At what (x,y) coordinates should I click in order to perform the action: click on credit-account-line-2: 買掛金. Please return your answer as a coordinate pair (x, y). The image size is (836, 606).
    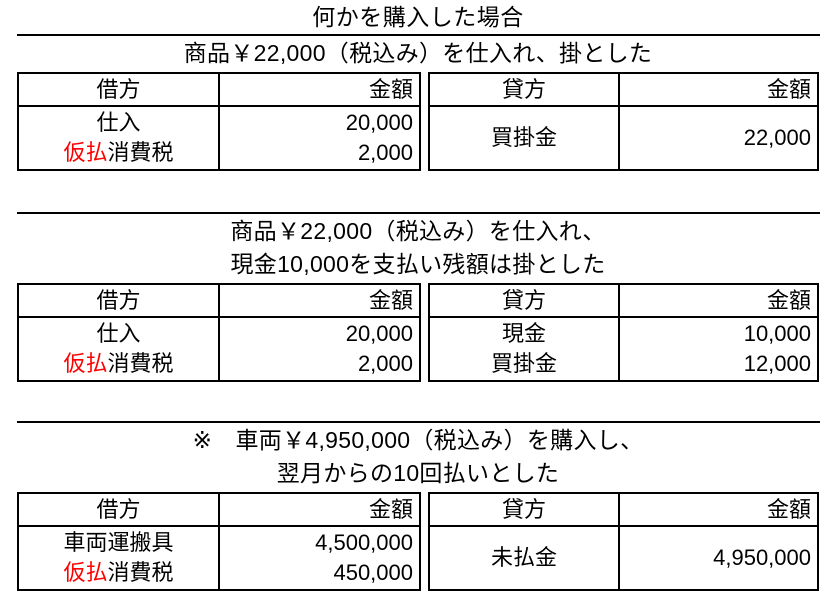
    Looking at the image, I should click on (523, 363).